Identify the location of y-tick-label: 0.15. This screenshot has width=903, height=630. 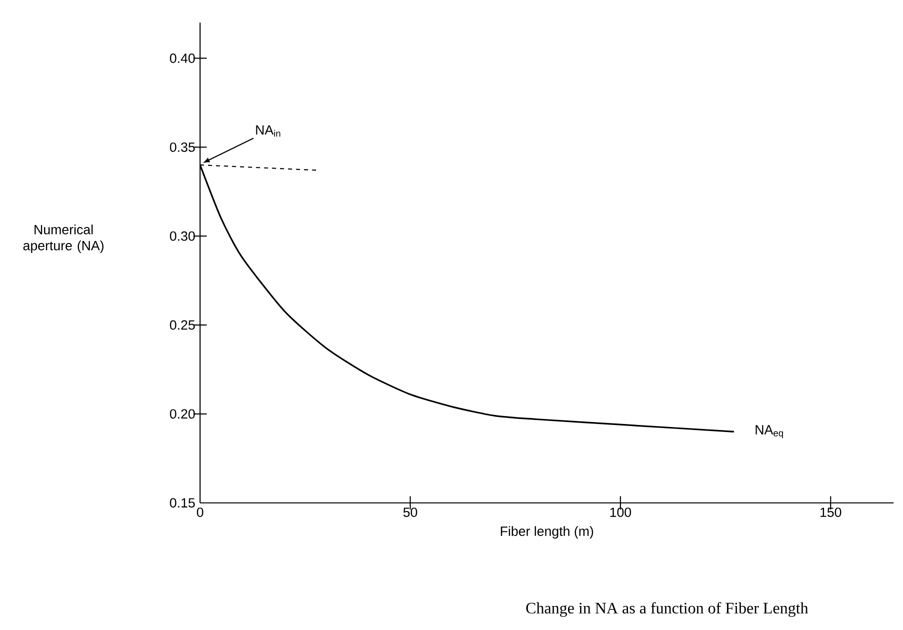
(182, 503).